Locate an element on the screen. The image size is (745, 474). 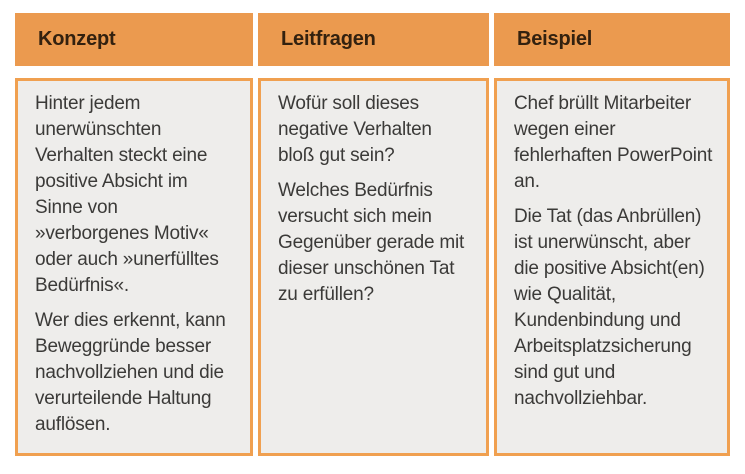
header-label-konzept: Konzept is located at coordinates (77, 39).